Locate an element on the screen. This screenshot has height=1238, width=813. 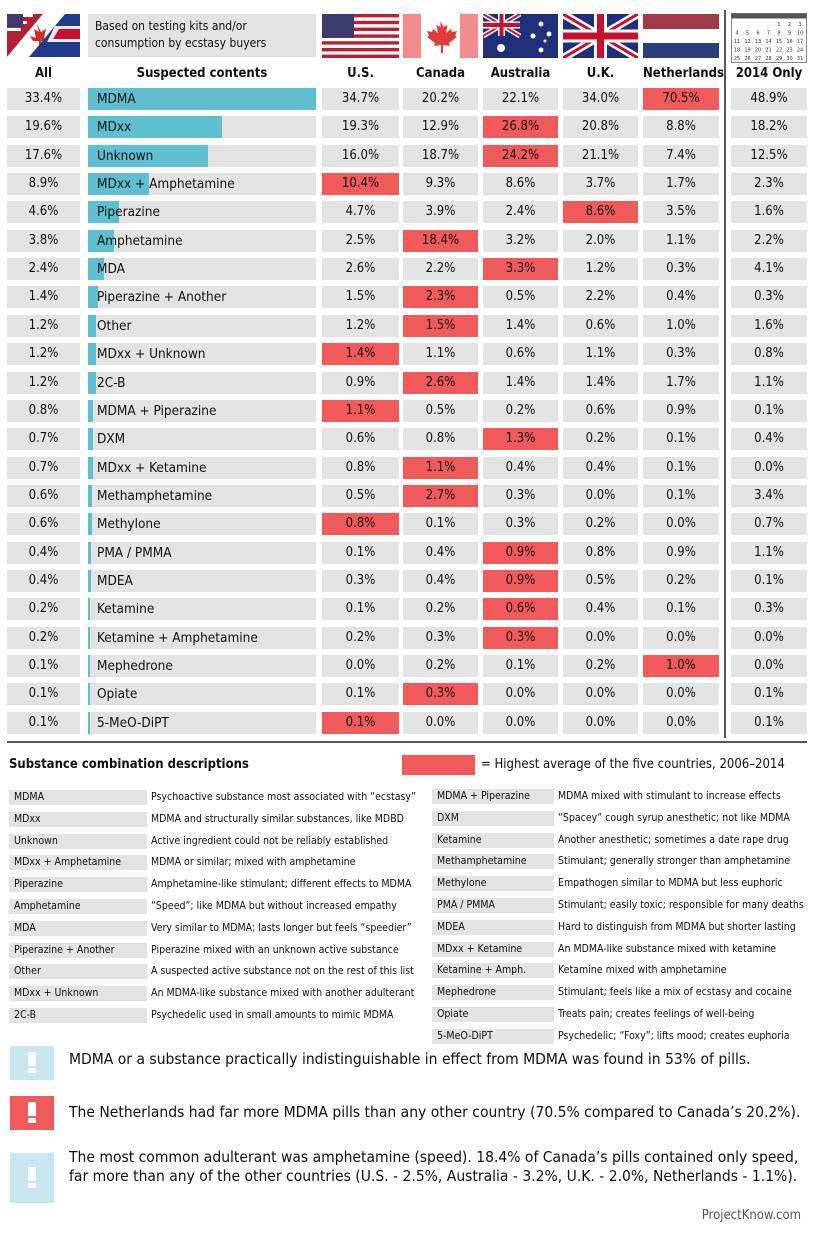
substance-cell: DXM is located at coordinates (202, 439).